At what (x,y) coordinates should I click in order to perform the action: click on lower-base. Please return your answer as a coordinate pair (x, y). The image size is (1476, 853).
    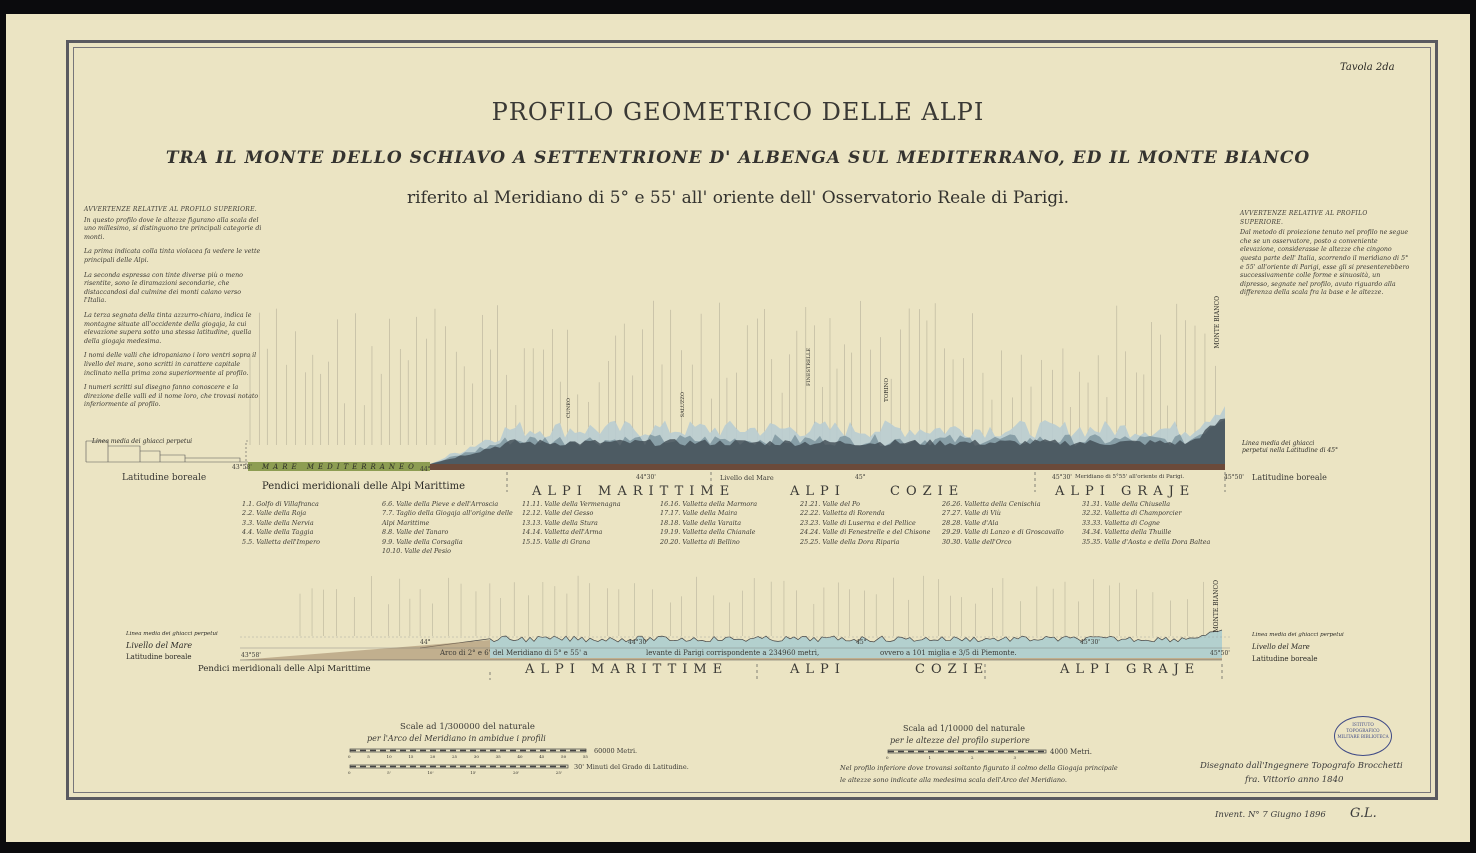
    Looking at the image, I should click on (731, 650).